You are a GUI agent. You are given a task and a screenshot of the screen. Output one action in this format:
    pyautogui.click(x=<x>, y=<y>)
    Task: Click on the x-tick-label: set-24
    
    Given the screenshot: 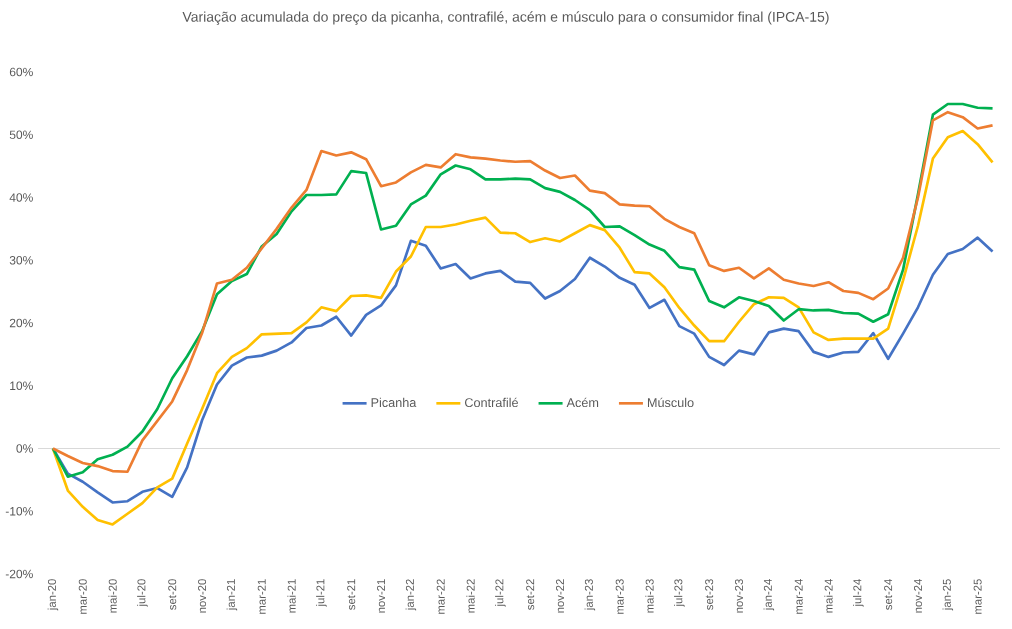 What is the action you would take?
    pyautogui.click(x=888, y=594)
    